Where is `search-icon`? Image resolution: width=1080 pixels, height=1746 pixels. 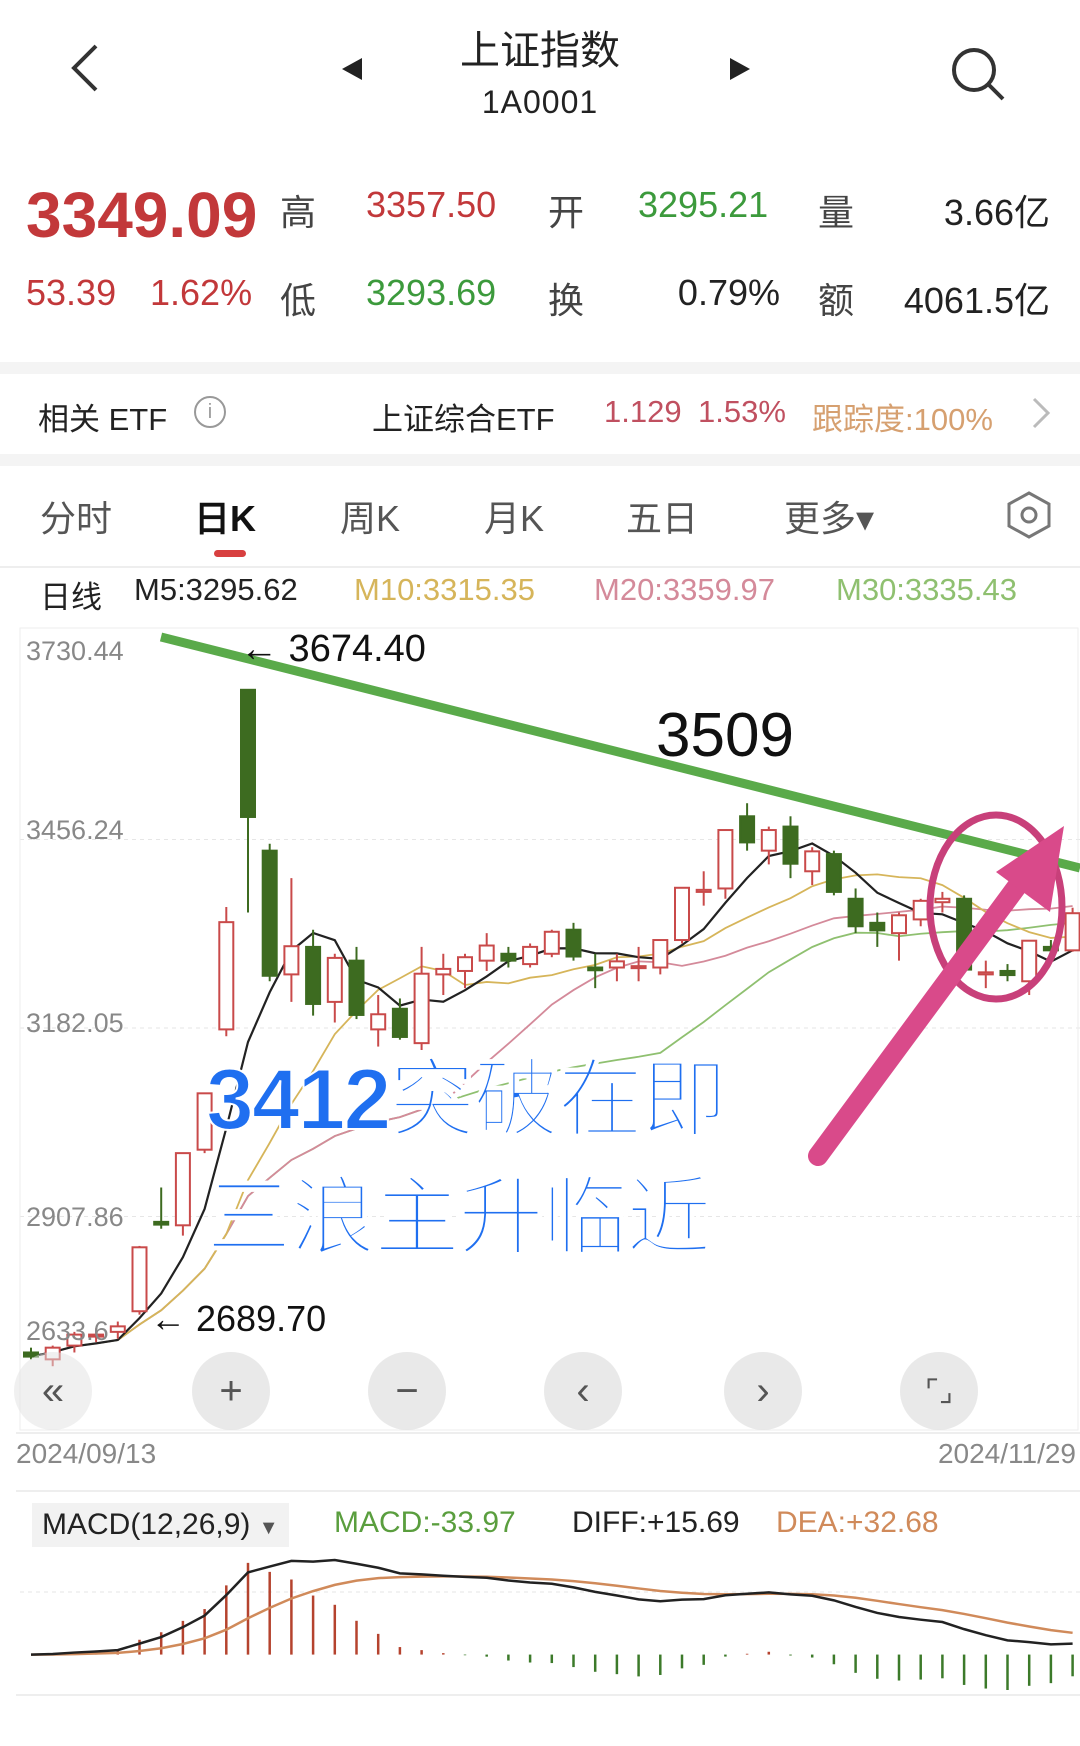 search-icon is located at coordinates (978, 74).